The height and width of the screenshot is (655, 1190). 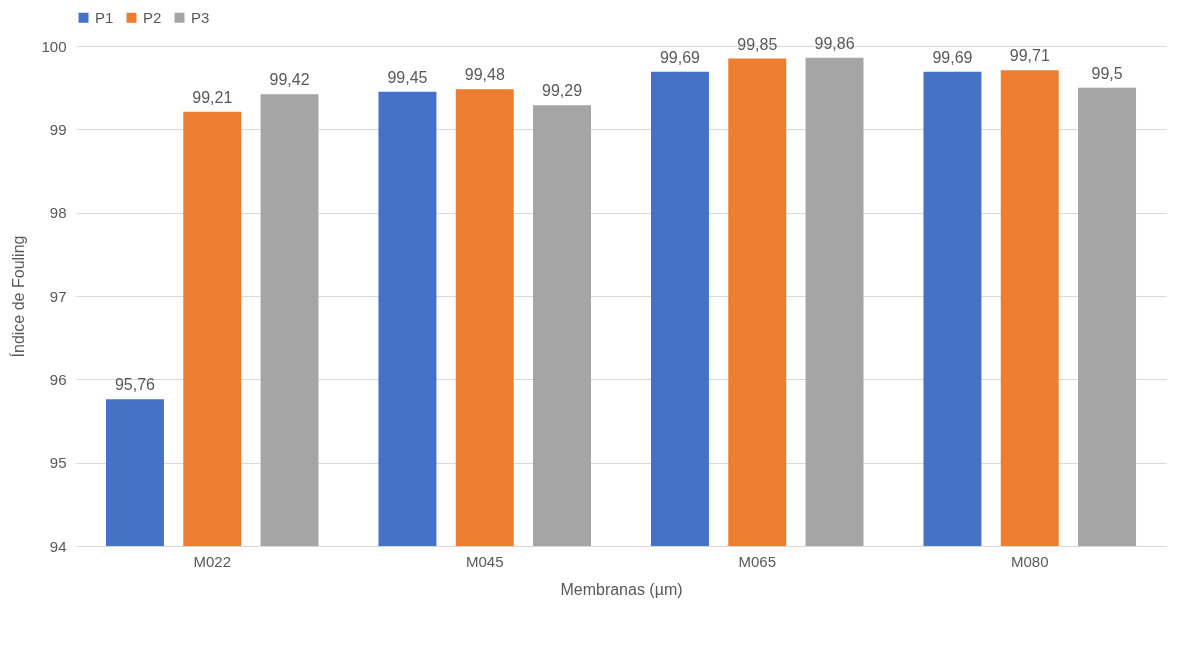 What do you see at coordinates (1107, 73) in the screenshot?
I see `data-label: 99,5` at bounding box center [1107, 73].